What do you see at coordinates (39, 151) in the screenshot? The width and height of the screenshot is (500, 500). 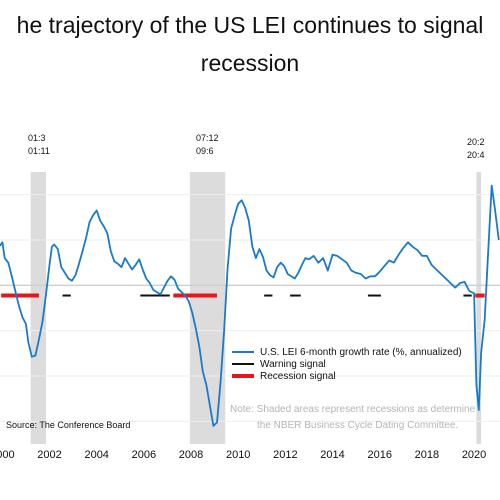 I see `recession-end-label: 01:11` at bounding box center [39, 151].